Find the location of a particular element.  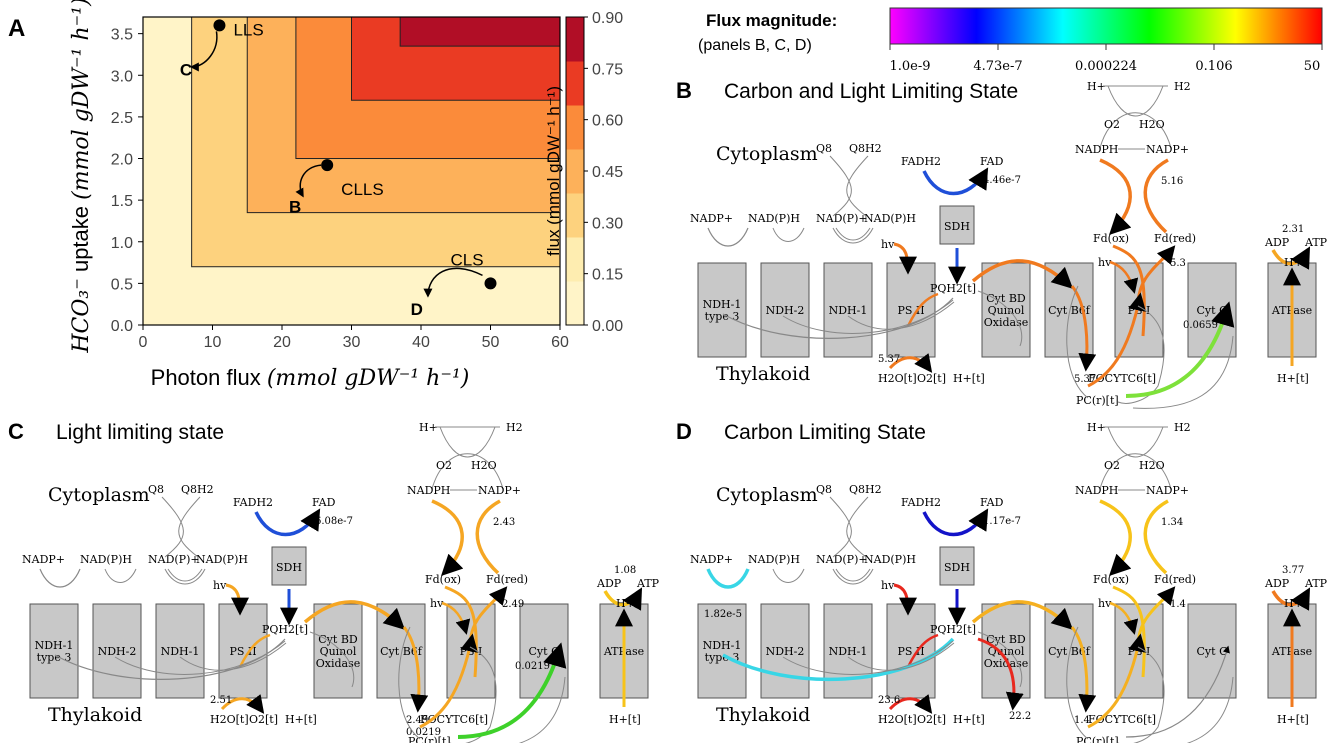

b6f-flux is located at coordinates (1083, 328).